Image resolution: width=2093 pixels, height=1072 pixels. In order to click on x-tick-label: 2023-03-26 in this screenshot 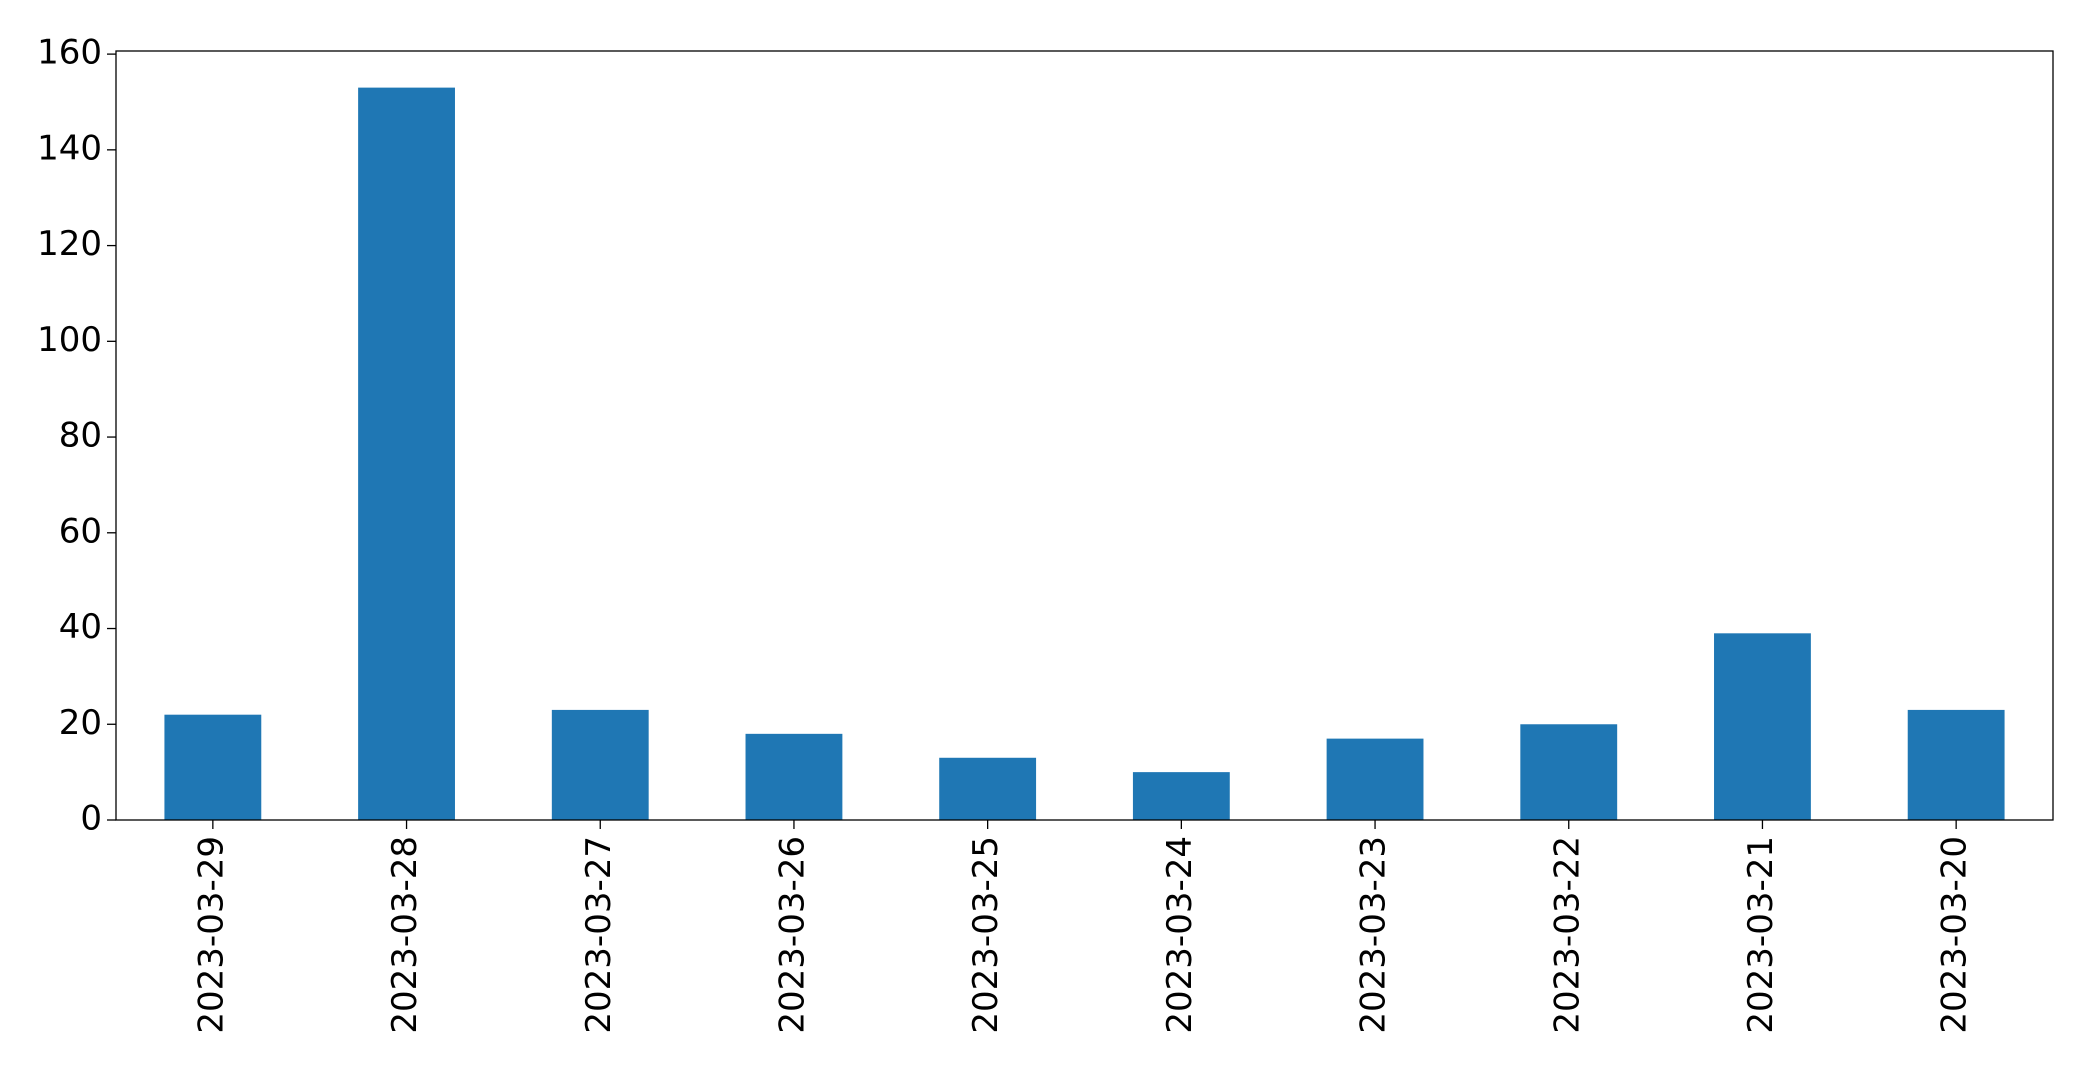, I will do `click(792, 935)`.